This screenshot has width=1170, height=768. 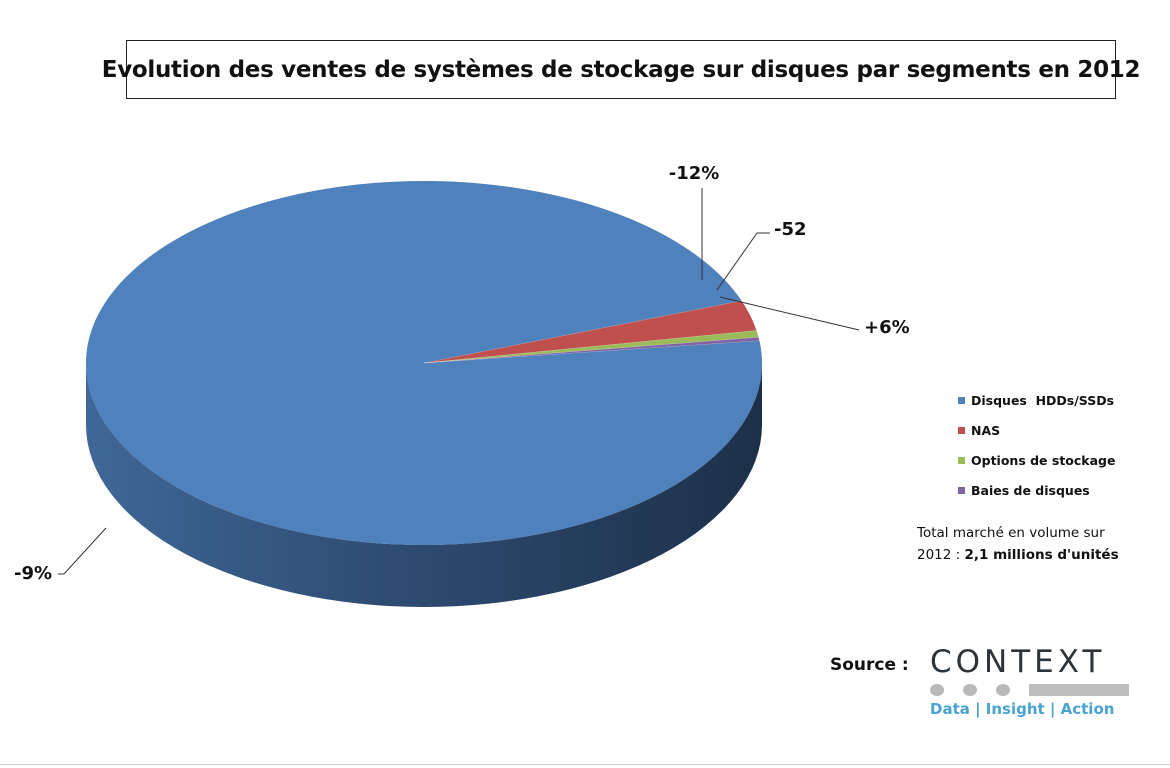 I want to click on legend-item: Options de stockage, so click(x=1036, y=460).